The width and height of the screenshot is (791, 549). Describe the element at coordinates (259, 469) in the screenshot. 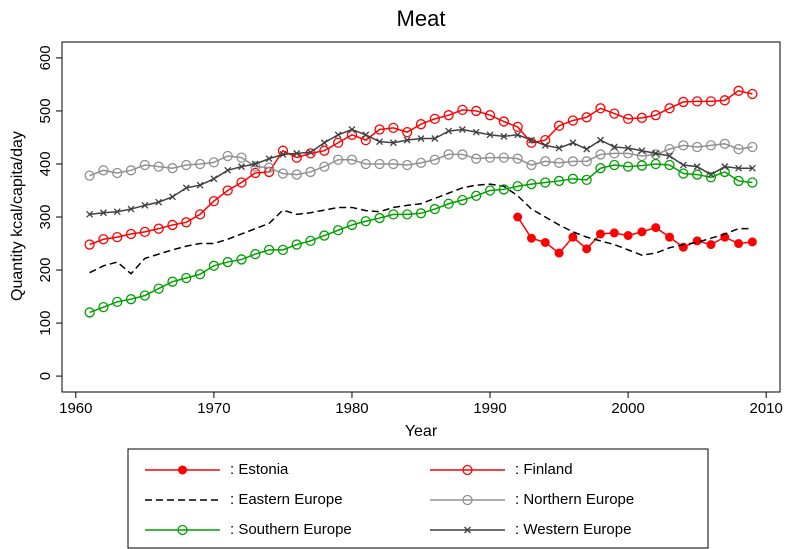

I see `legend-label: : Estonia` at that location.